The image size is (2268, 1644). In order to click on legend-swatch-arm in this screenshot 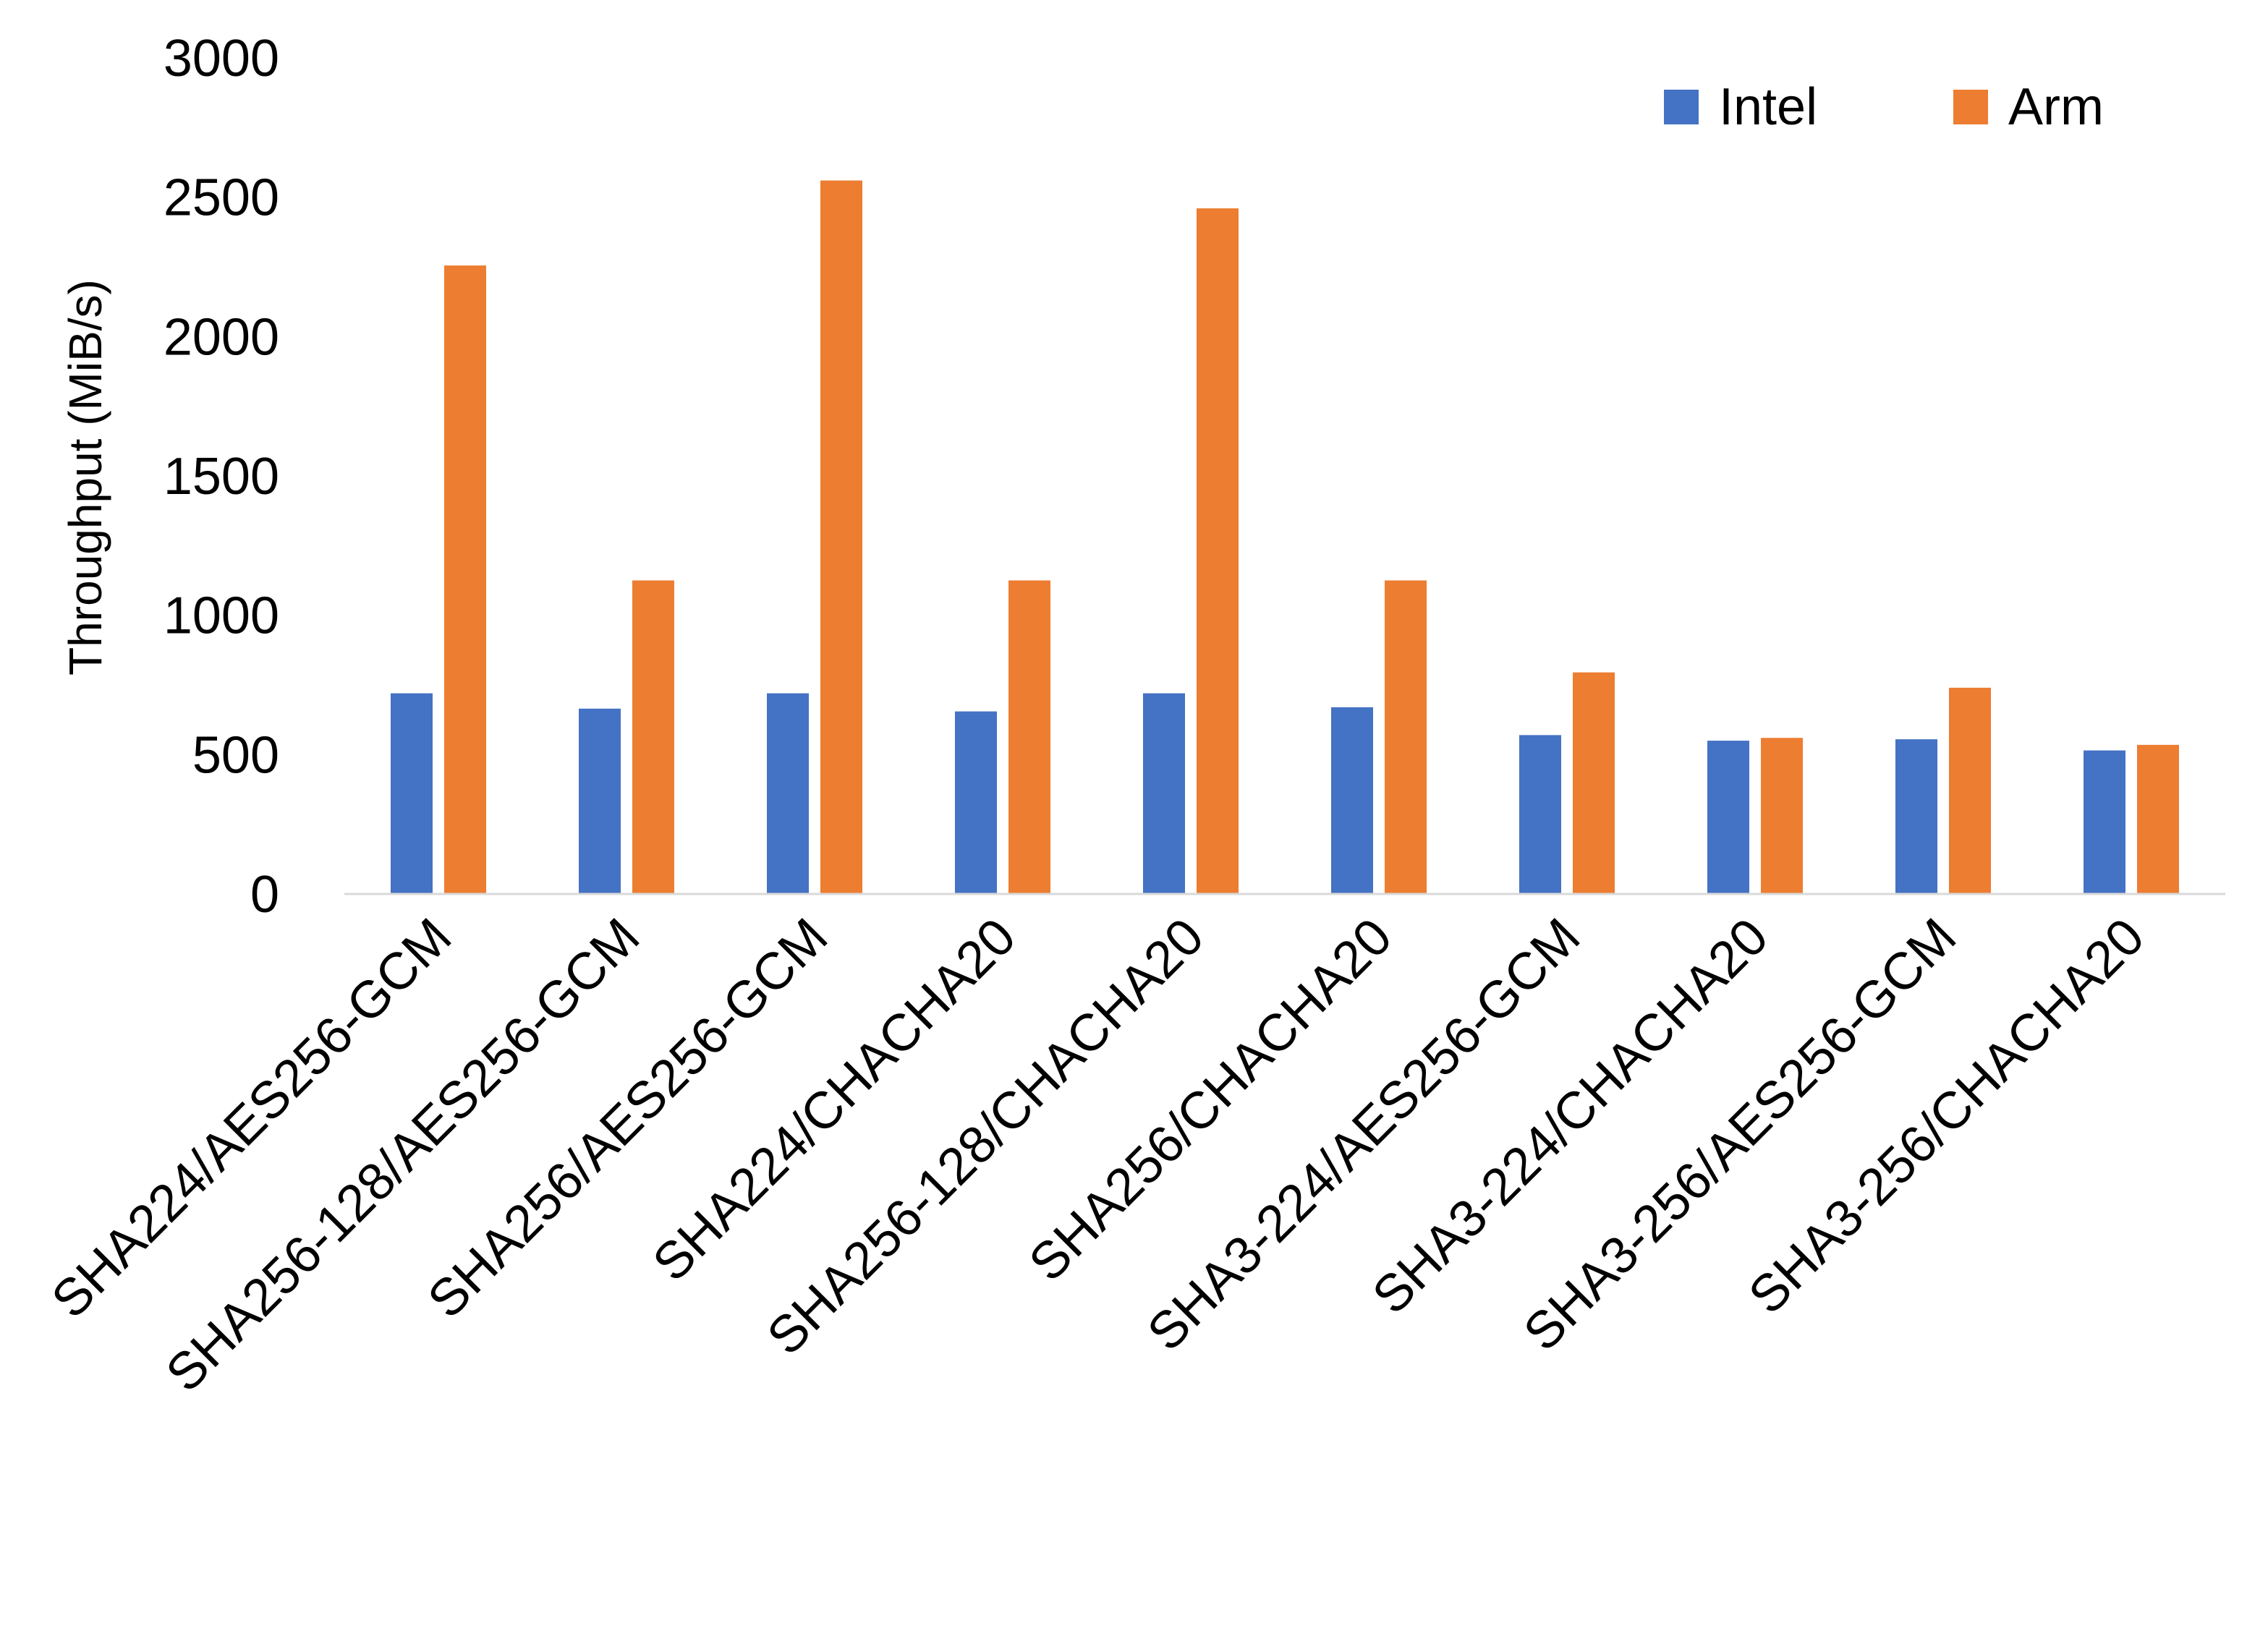, I will do `click(1970, 107)`.